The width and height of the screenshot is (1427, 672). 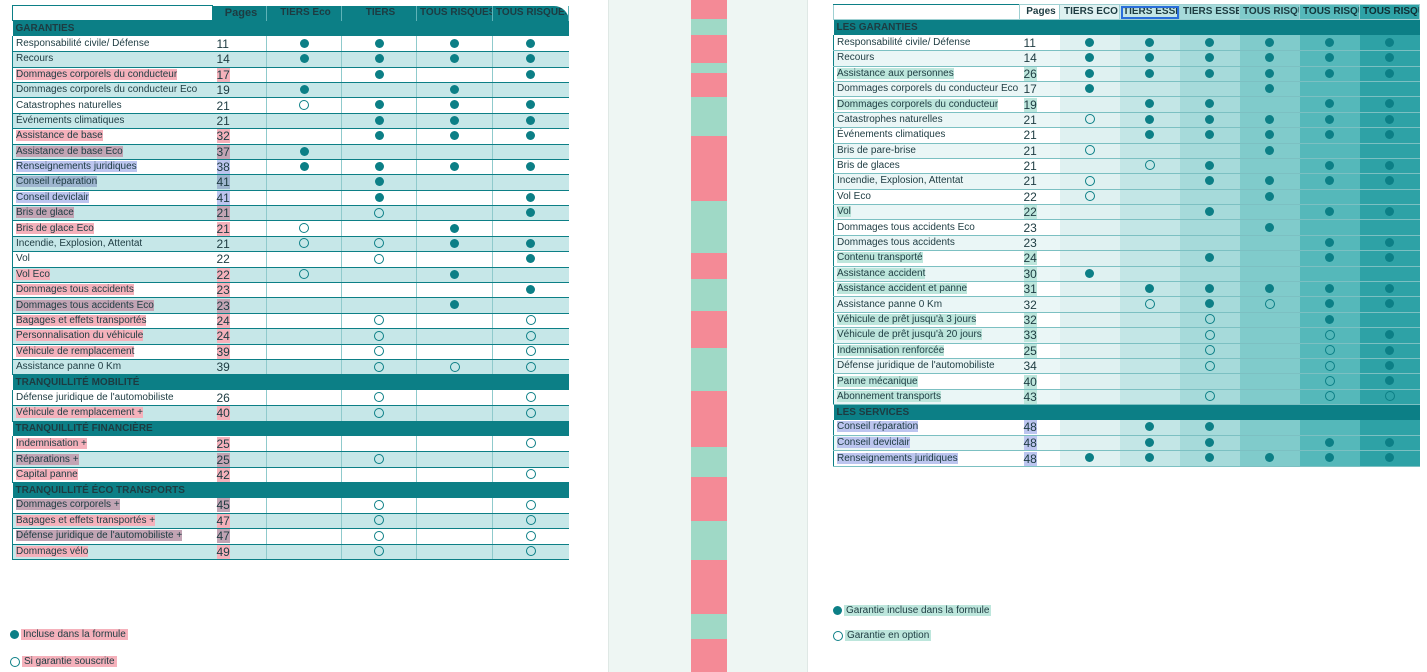 I want to click on guarantee-label-cell: Incendie, Explosion, Attentat, so click(x=926, y=181).